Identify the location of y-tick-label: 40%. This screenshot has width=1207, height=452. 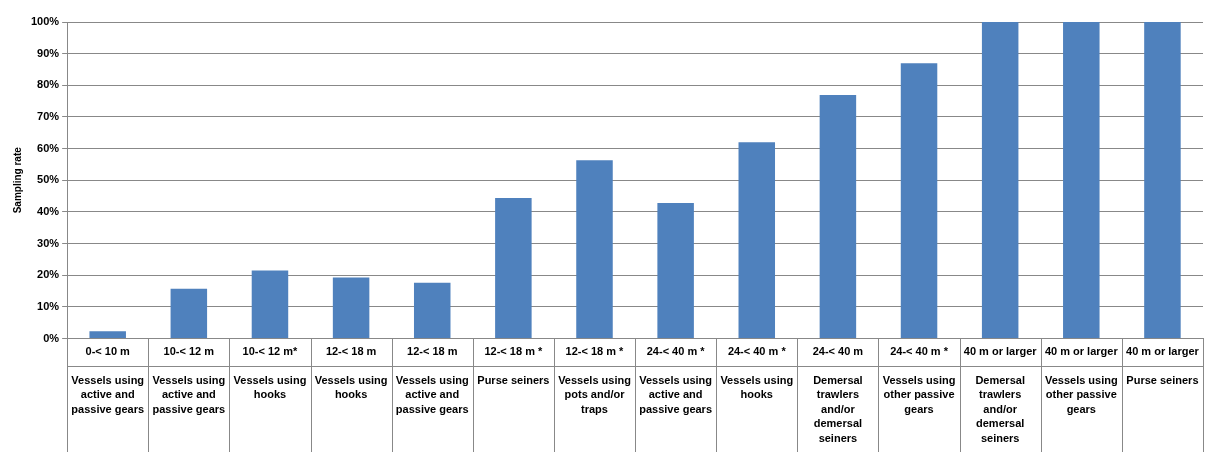
(48, 210).